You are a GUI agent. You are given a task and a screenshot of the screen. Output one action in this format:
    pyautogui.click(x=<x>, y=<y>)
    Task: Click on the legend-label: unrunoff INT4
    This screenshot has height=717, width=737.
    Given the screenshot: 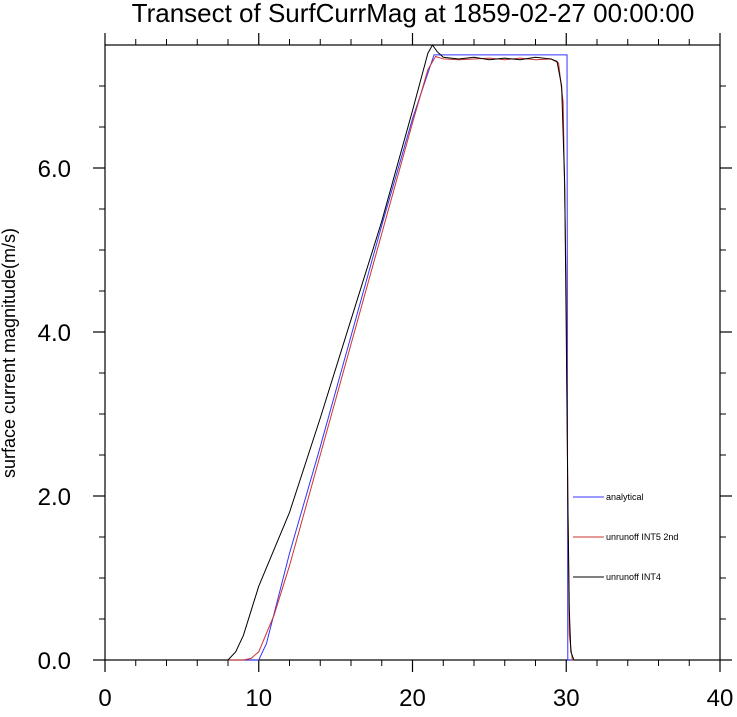 What is the action you would take?
    pyautogui.click(x=633, y=577)
    